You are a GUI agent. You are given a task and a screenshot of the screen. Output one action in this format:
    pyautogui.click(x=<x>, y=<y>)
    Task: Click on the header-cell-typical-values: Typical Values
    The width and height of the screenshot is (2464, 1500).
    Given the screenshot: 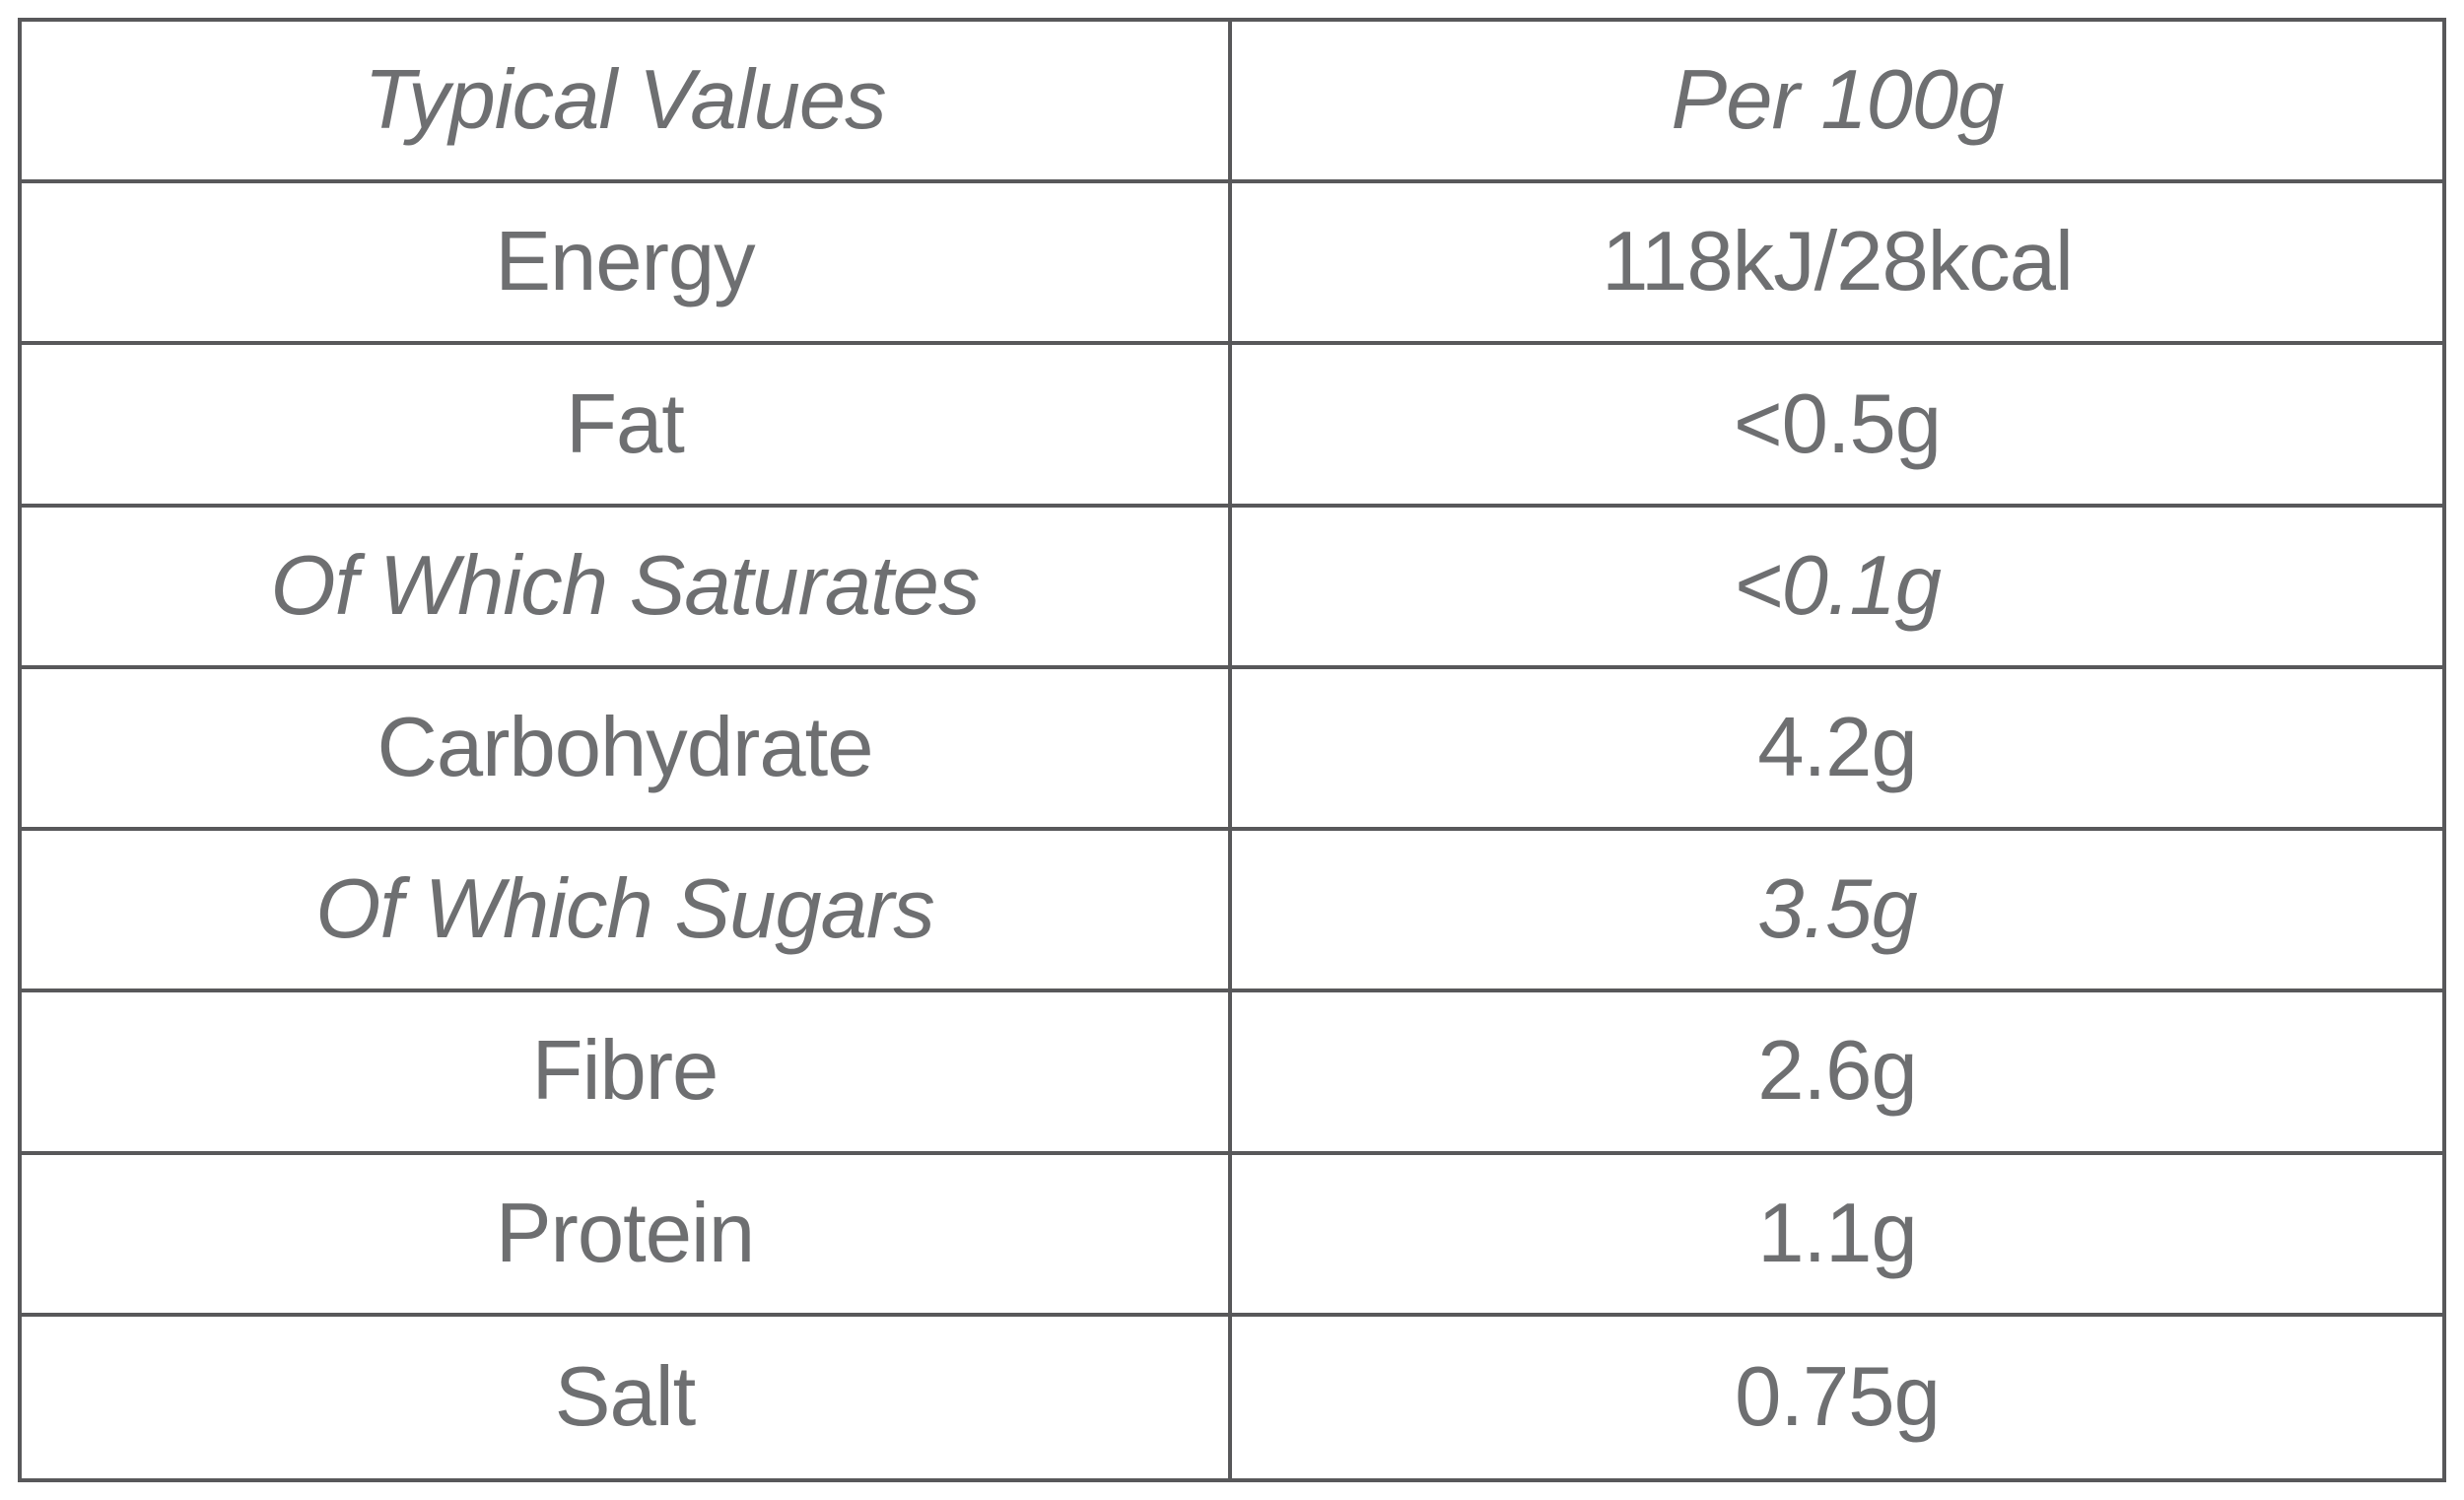 What is the action you would take?
    pyautogui.click(x=627, y=103)
    